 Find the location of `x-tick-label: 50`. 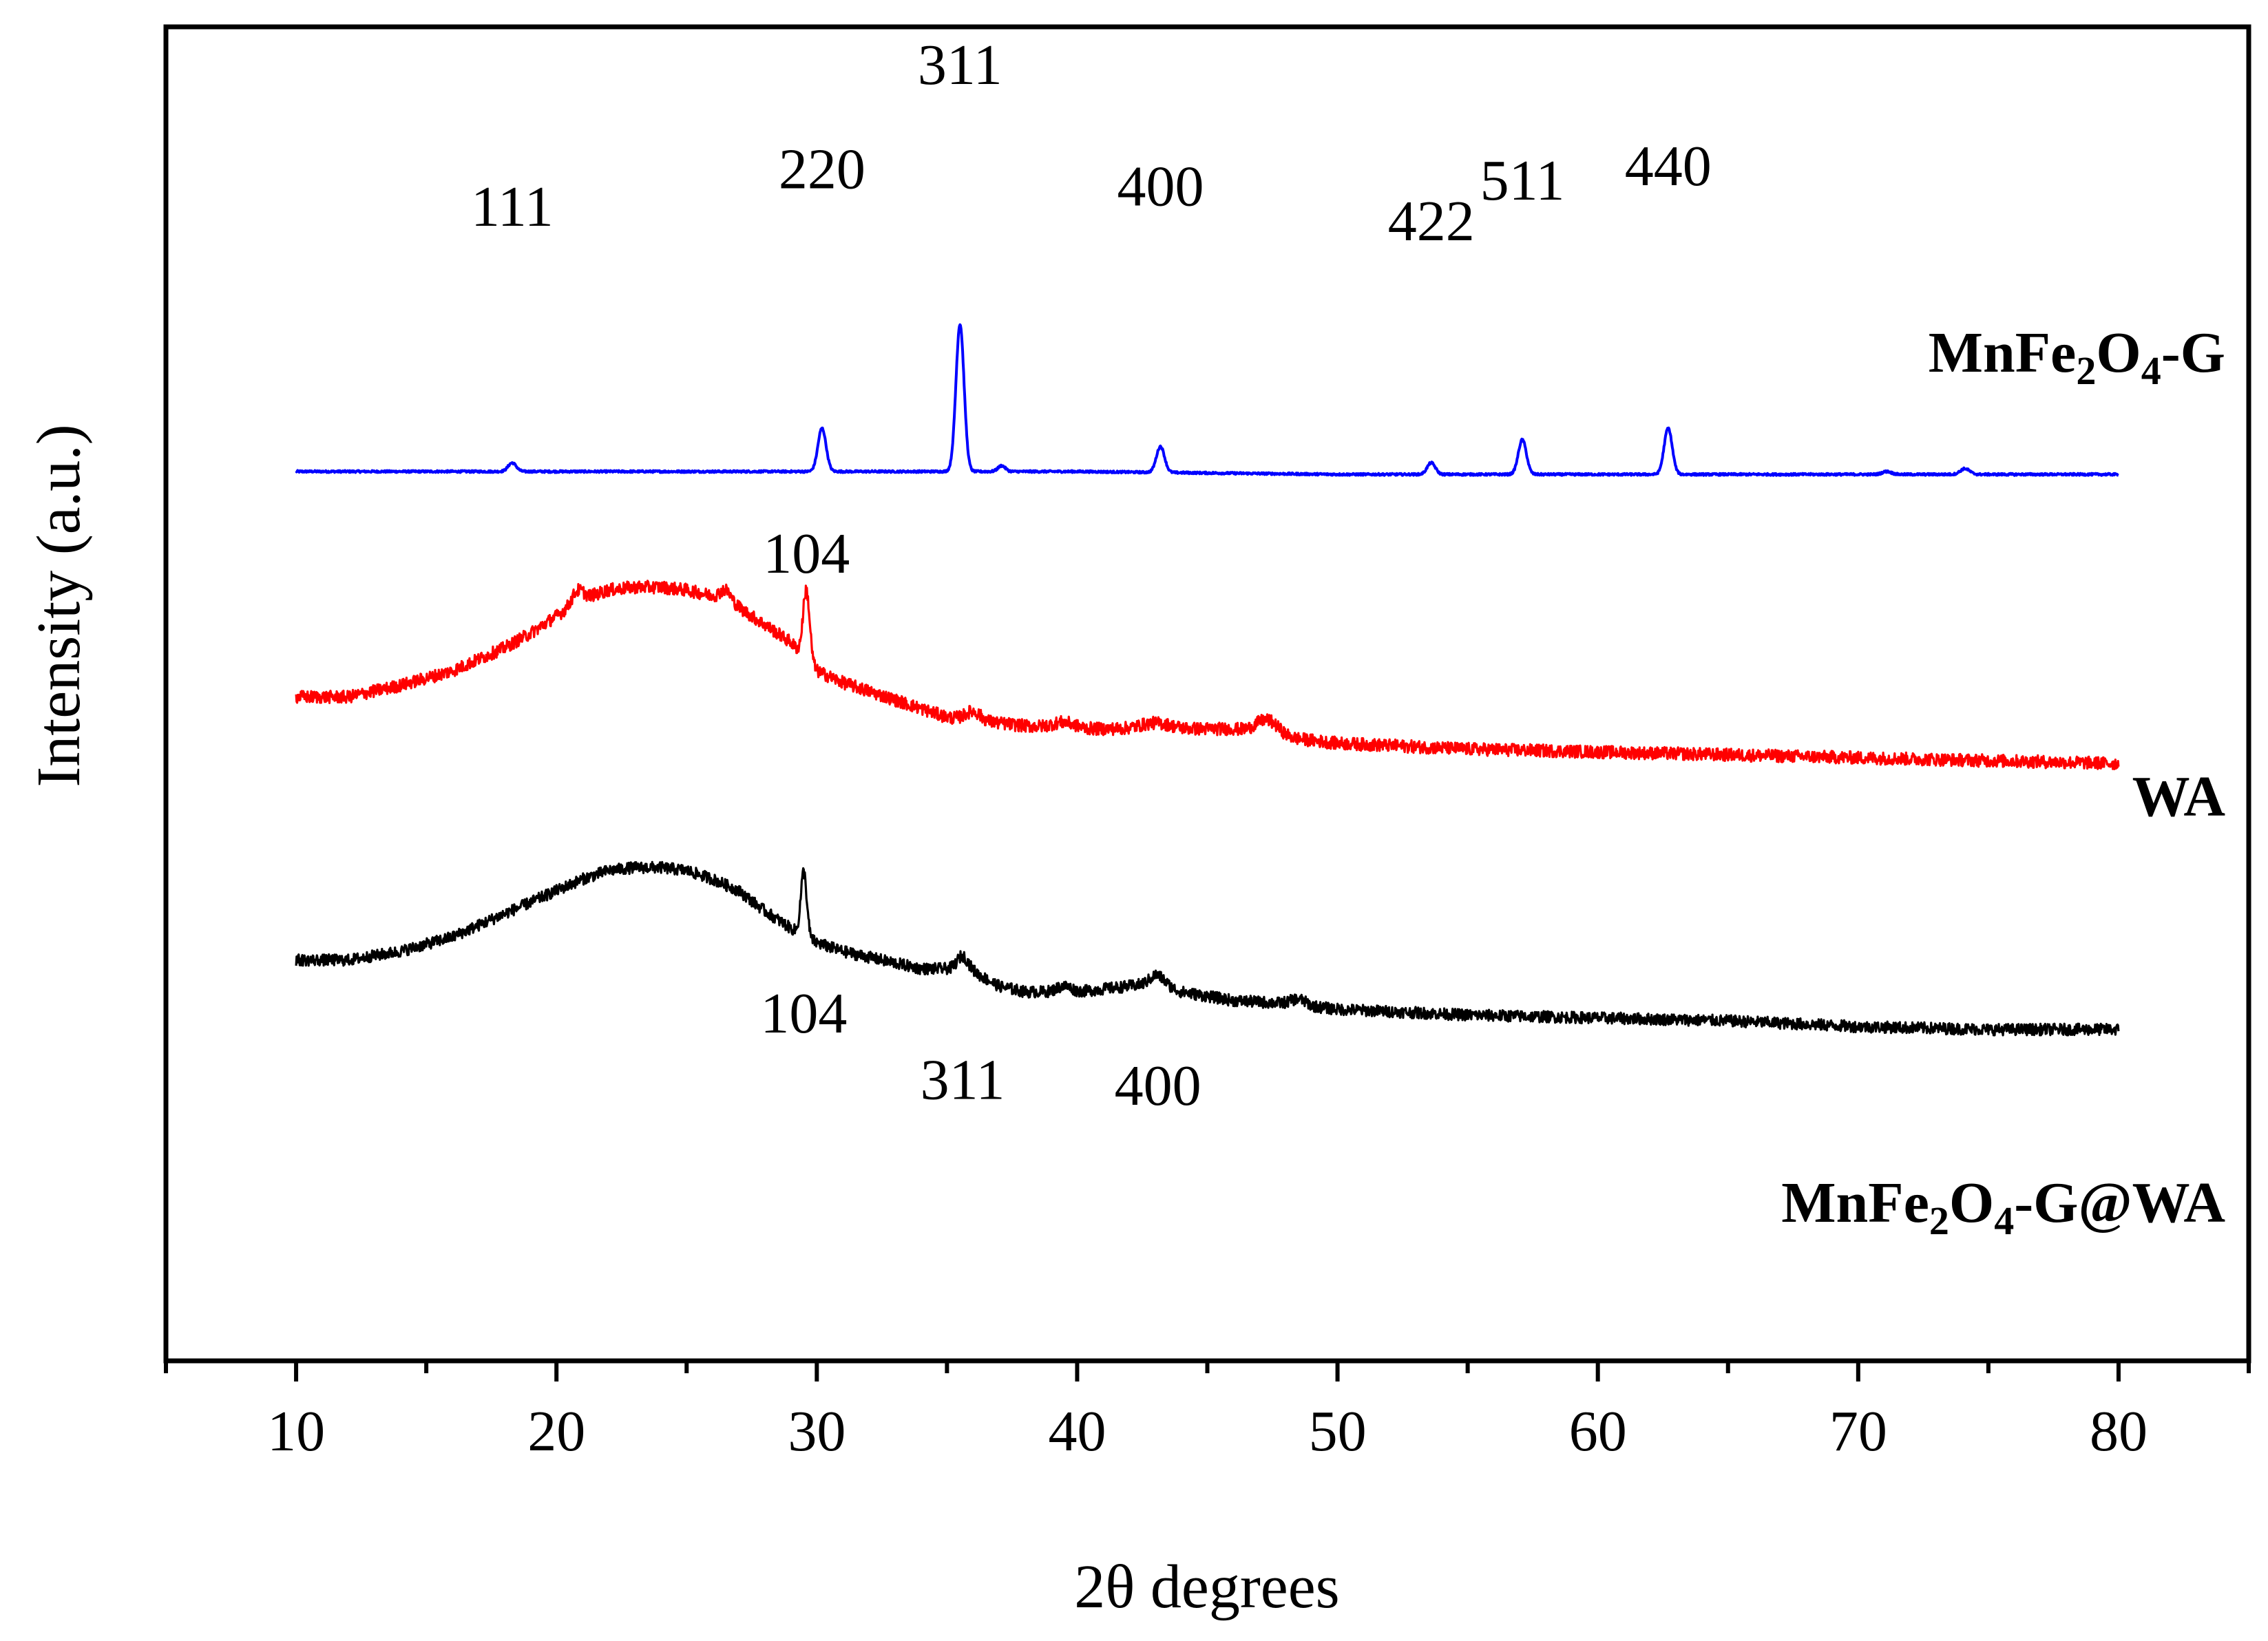

x-tick-label: 50 is located at coordinates (1338, 1431).